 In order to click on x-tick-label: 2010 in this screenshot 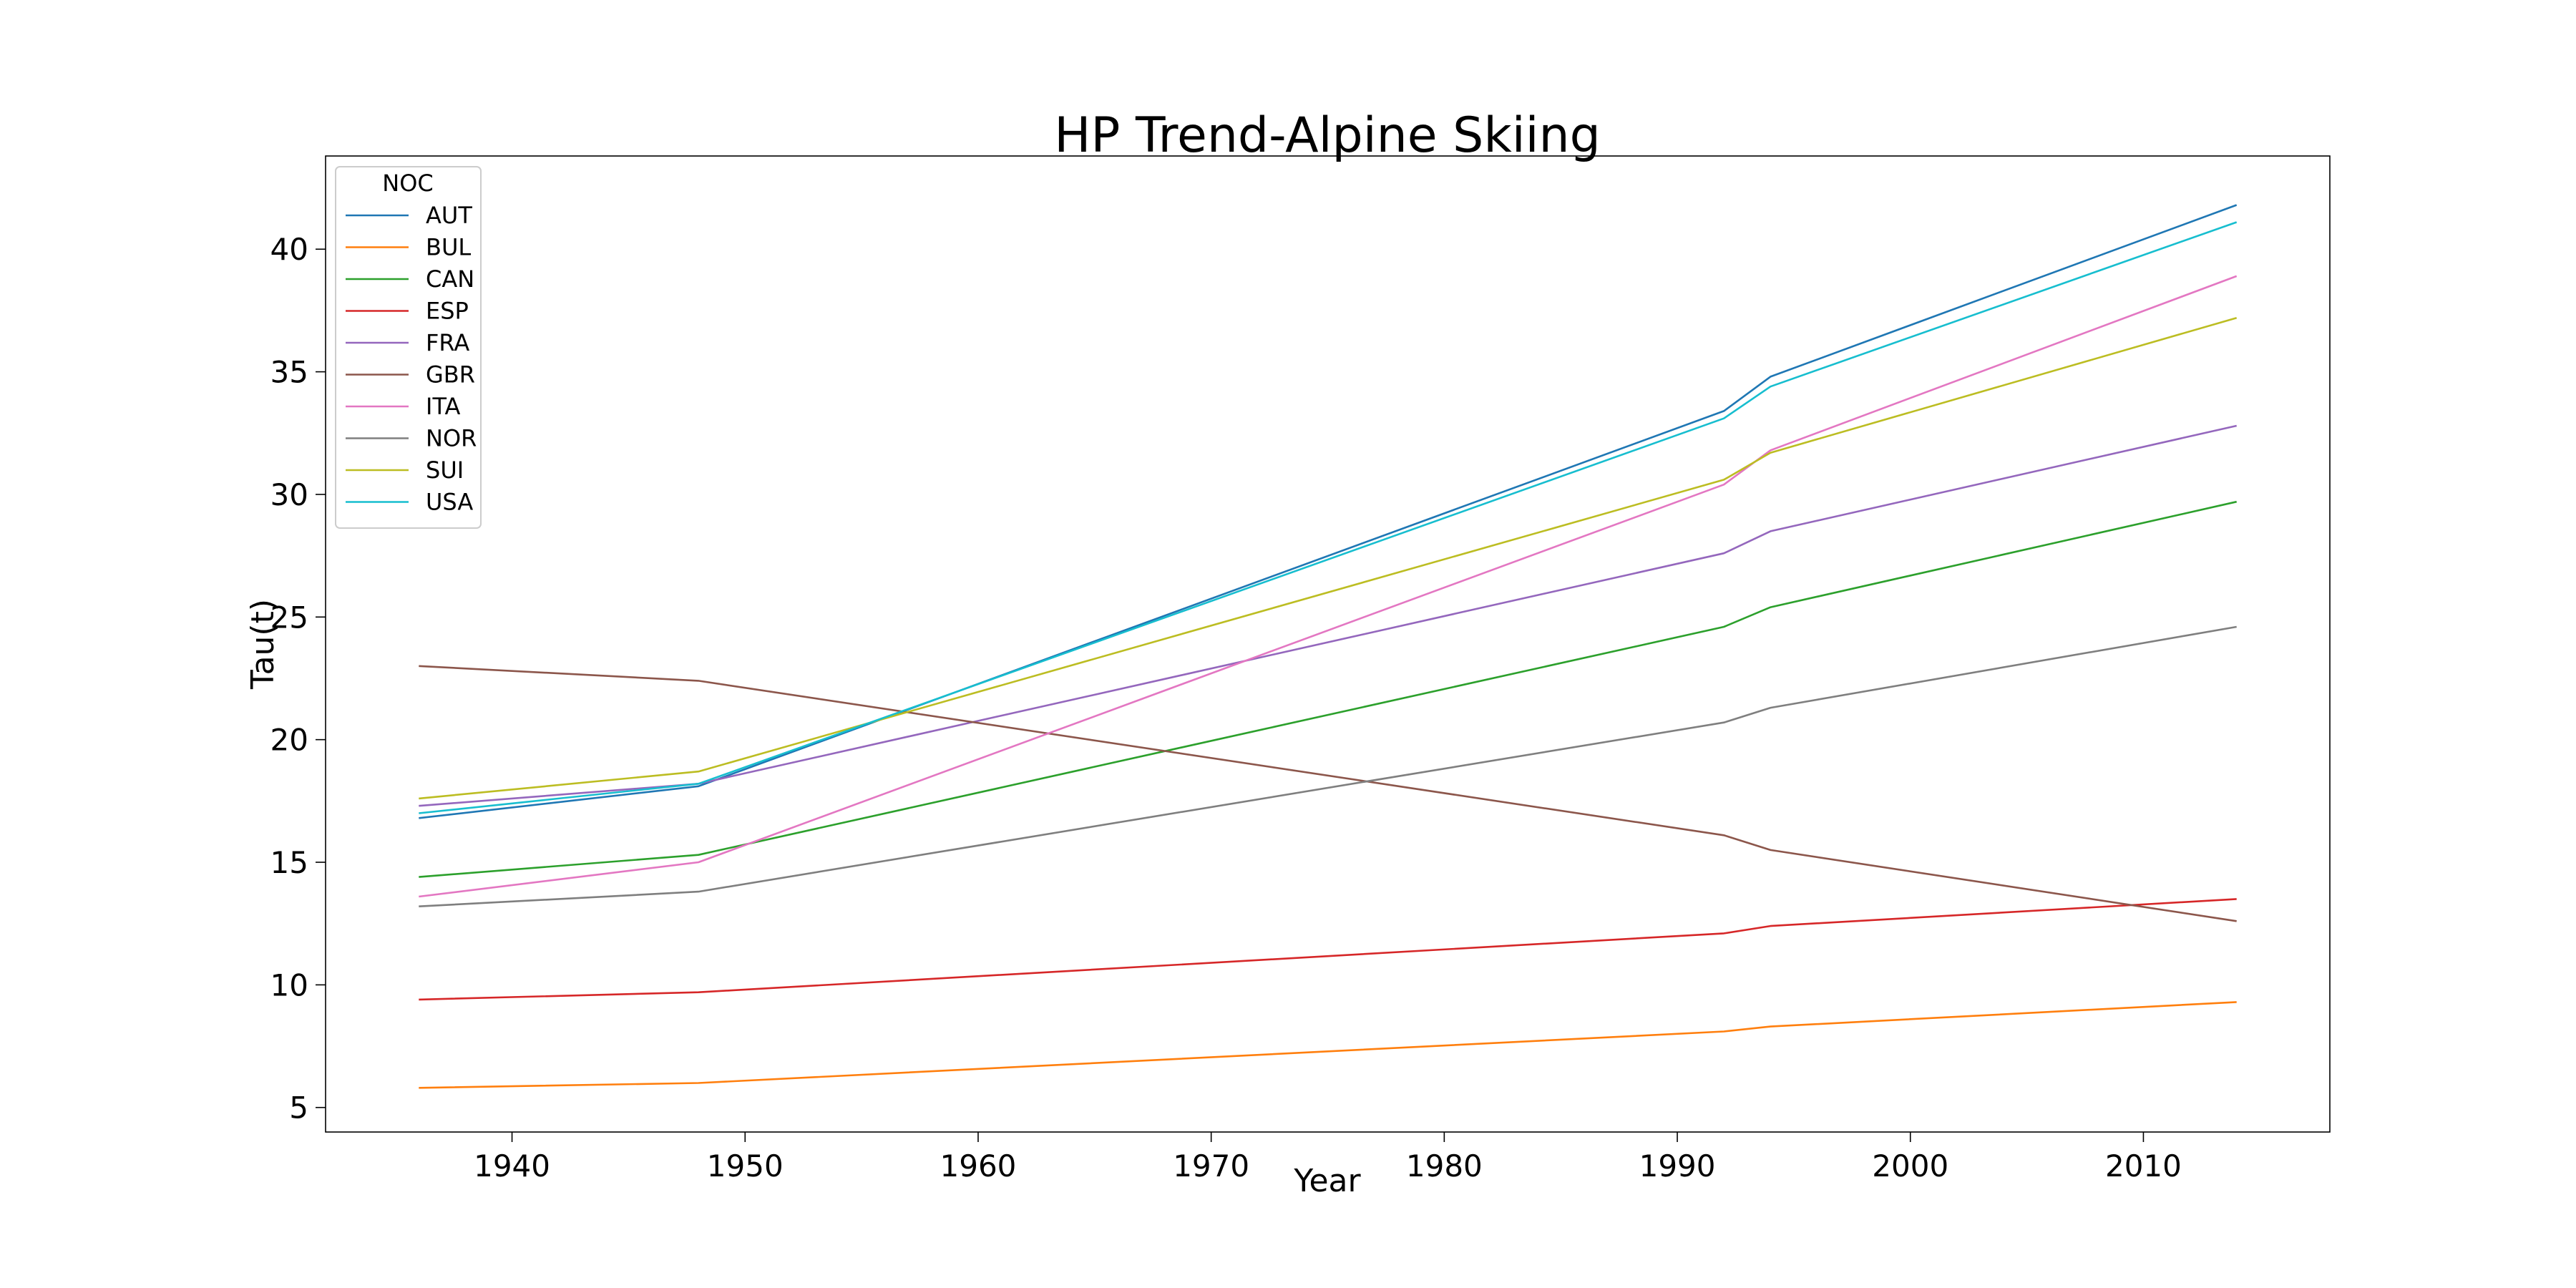, I will do `click(2143, 1166)`.